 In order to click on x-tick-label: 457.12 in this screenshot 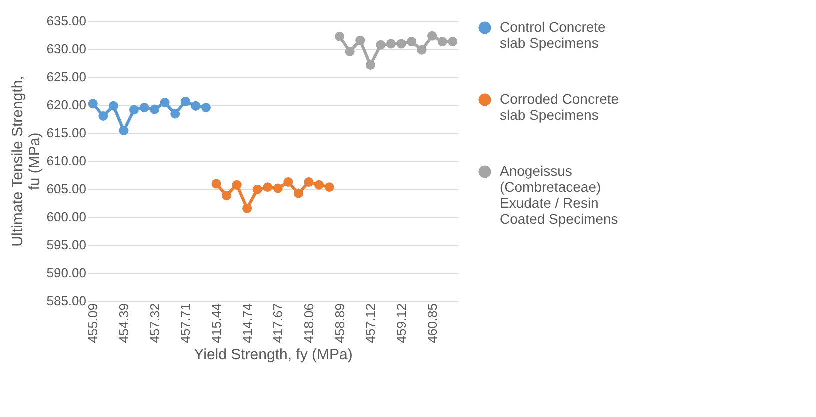, I will do `click(370, 324)`.